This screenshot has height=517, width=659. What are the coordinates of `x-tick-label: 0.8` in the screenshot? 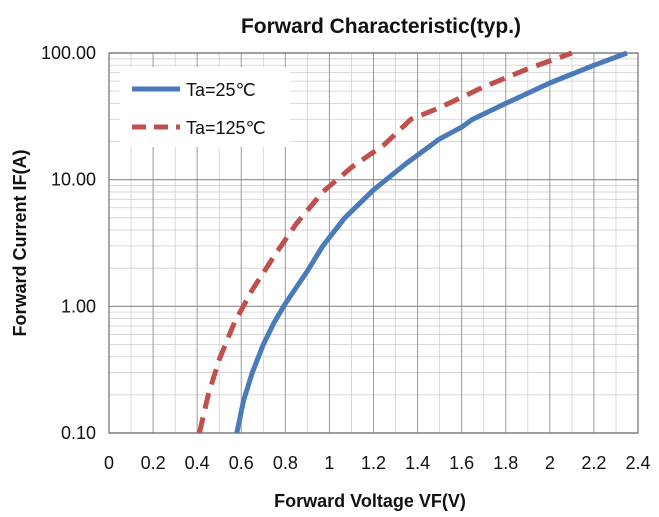 It's located at (285, 463).